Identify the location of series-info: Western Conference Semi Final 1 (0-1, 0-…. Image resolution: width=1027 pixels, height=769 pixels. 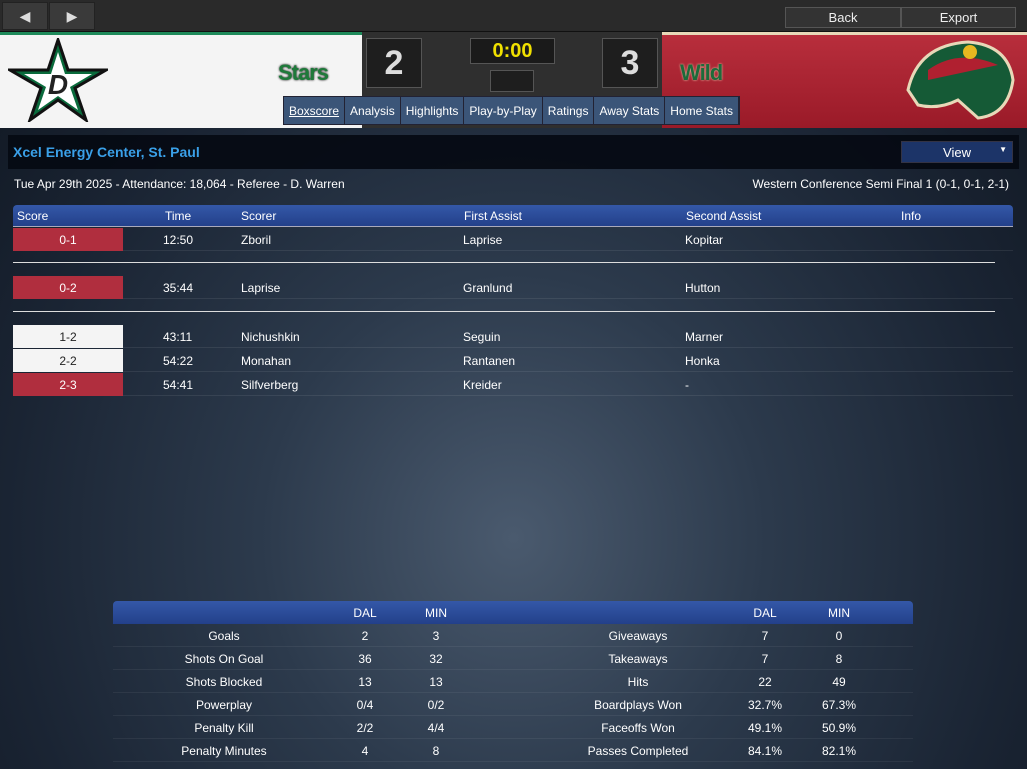
(880, 184).